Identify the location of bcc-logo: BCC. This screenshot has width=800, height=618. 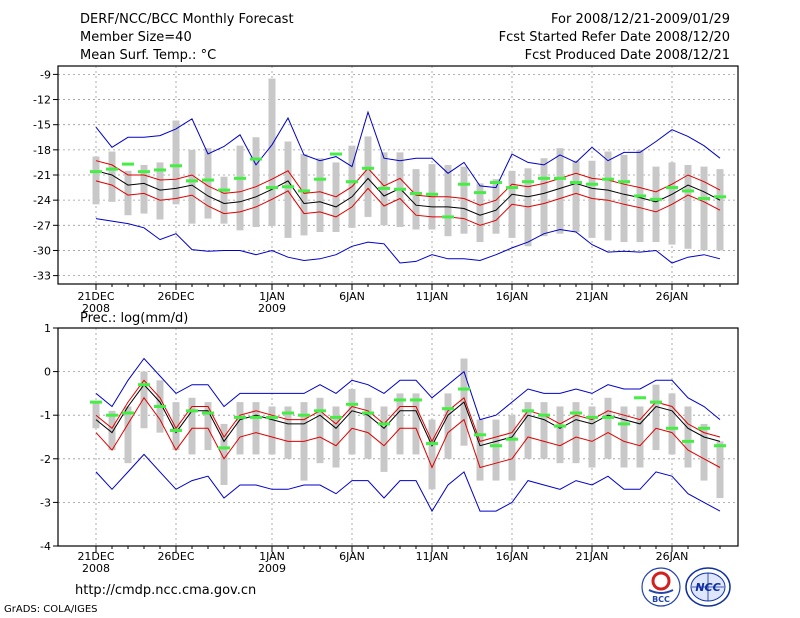
(661, 587).